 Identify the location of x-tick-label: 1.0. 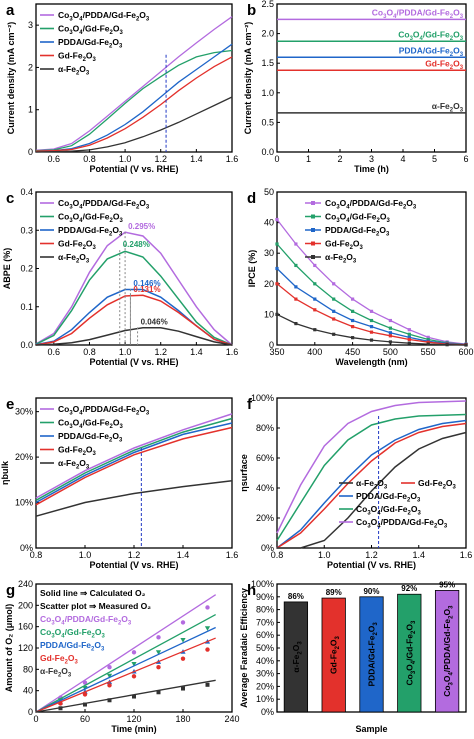
(125, 159).